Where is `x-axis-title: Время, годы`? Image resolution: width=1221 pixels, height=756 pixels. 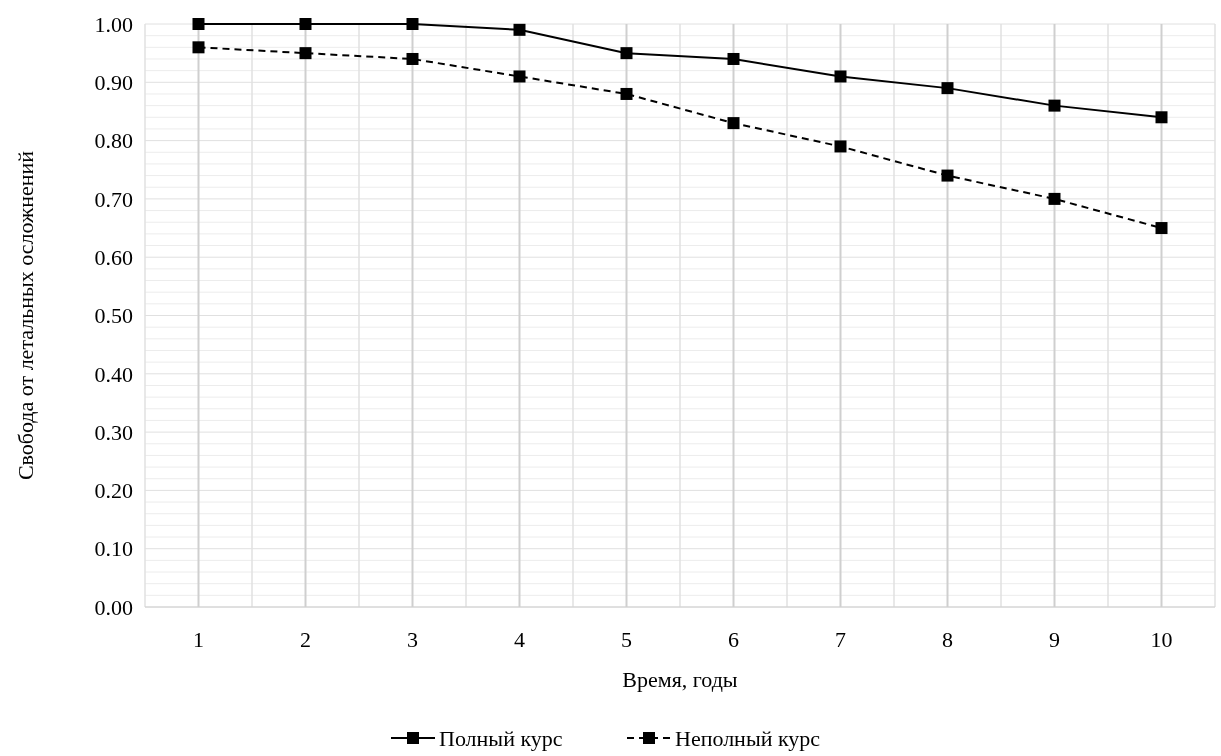 x-axis-title: Время, годы is located at coordinates (680, 679).